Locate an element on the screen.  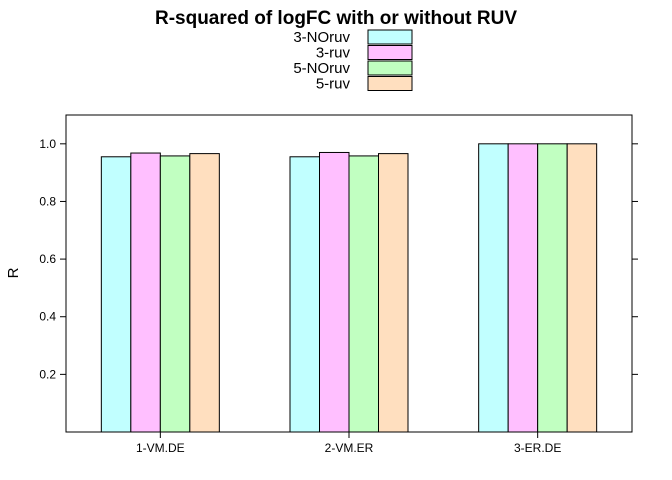
bar-5-NOruv-1-VM.DE is located at coordinates (175, 294).